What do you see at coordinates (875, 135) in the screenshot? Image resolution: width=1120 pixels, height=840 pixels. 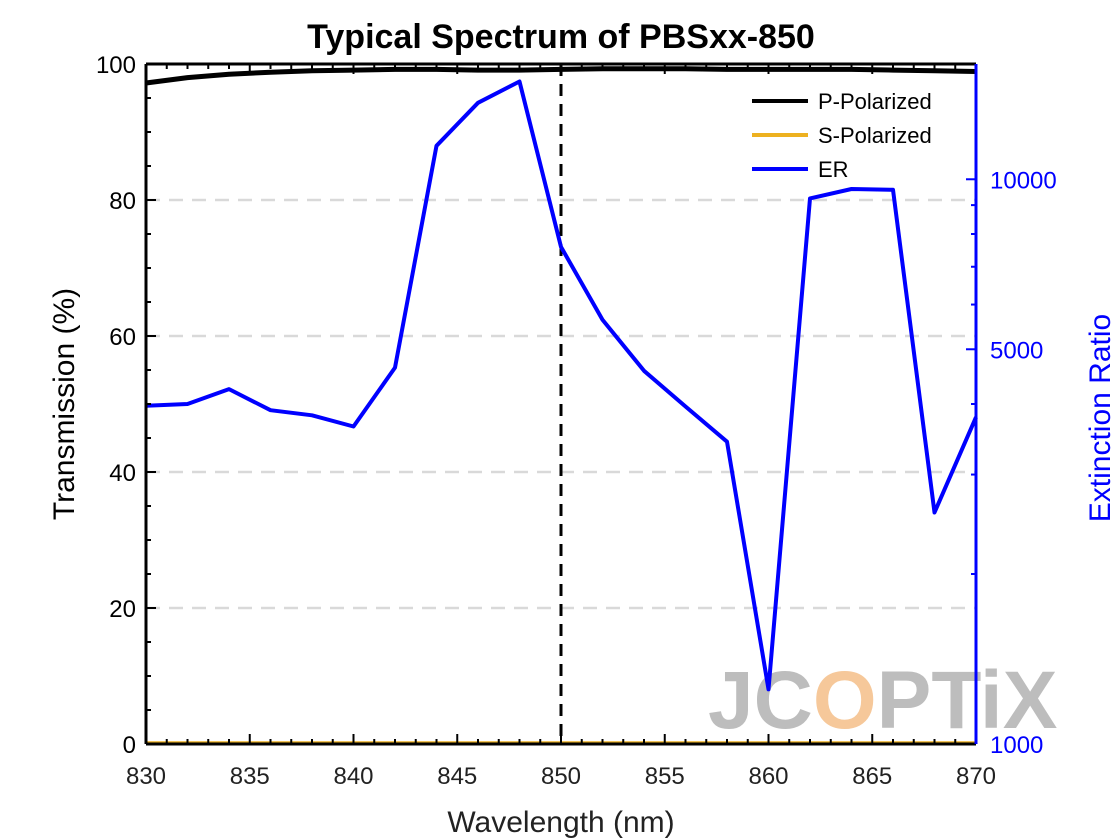 I see `legend-label-s-polarized: S-Polarized` at bounding box center [875, 135].